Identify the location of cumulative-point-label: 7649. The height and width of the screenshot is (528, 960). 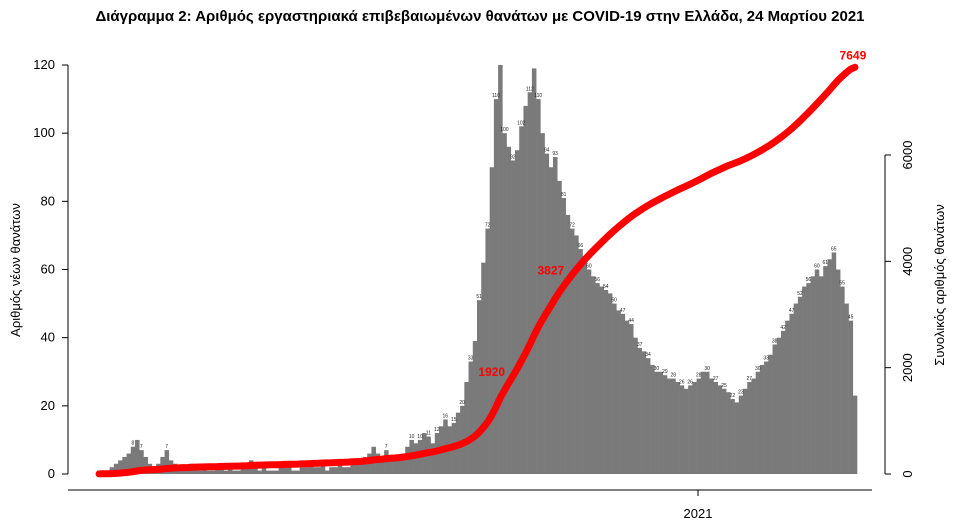
(853, 55).